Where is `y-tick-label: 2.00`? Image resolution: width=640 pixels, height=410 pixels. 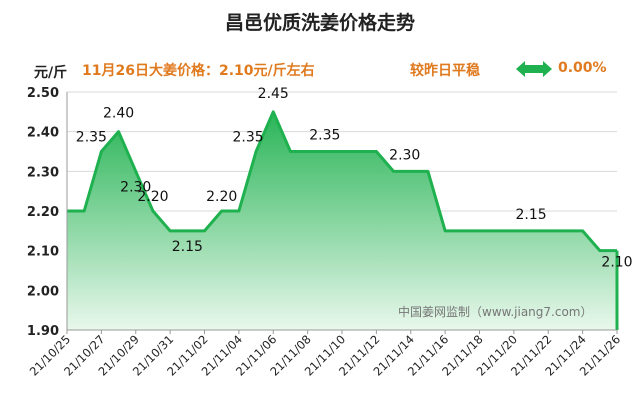 y-tick-label: 2.00 is located at coordinates (43, 291).